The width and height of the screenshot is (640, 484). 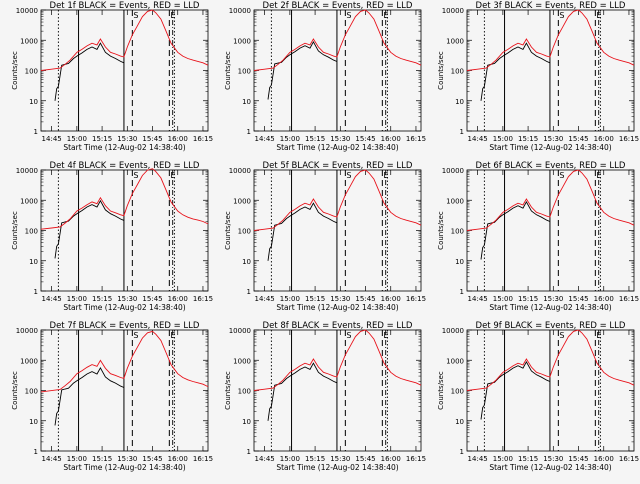 What do you see at coordinates (125, 6) in the screenshot?
I see `panel-title: Det 1f BLACK = Events, RED = LLD` at bounding box center [125, 6].